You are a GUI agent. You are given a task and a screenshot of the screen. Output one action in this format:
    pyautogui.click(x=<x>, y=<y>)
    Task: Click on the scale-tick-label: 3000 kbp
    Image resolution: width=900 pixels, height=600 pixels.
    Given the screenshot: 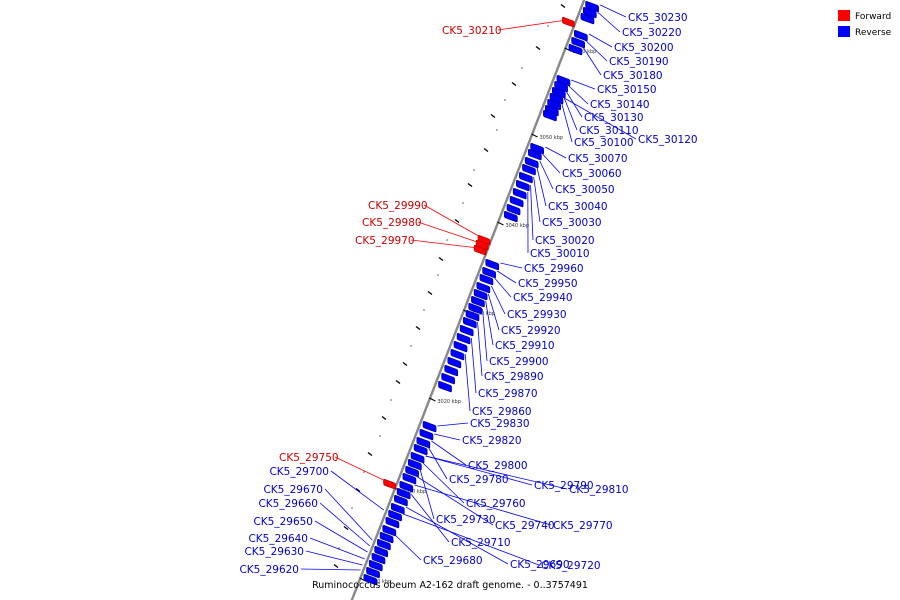 What is the action you would take?
    pyautogui.click(x=380, y=582)
    